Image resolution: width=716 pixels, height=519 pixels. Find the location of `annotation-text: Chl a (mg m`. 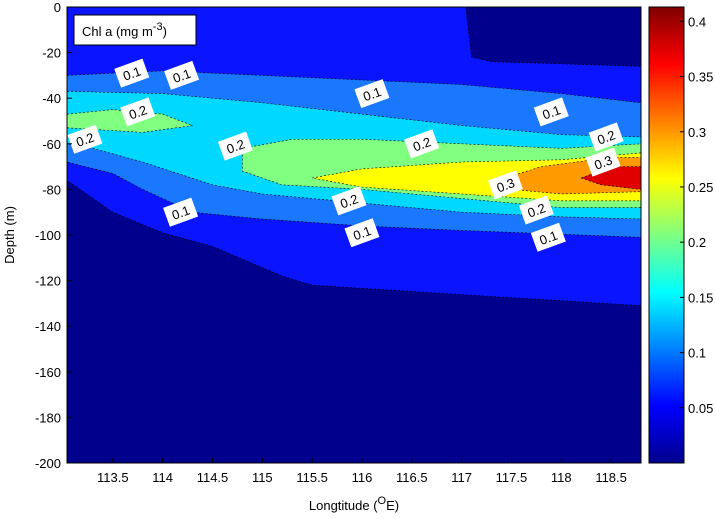

annotation-text: Chl a (mg m is located at coordinates (117, 31).